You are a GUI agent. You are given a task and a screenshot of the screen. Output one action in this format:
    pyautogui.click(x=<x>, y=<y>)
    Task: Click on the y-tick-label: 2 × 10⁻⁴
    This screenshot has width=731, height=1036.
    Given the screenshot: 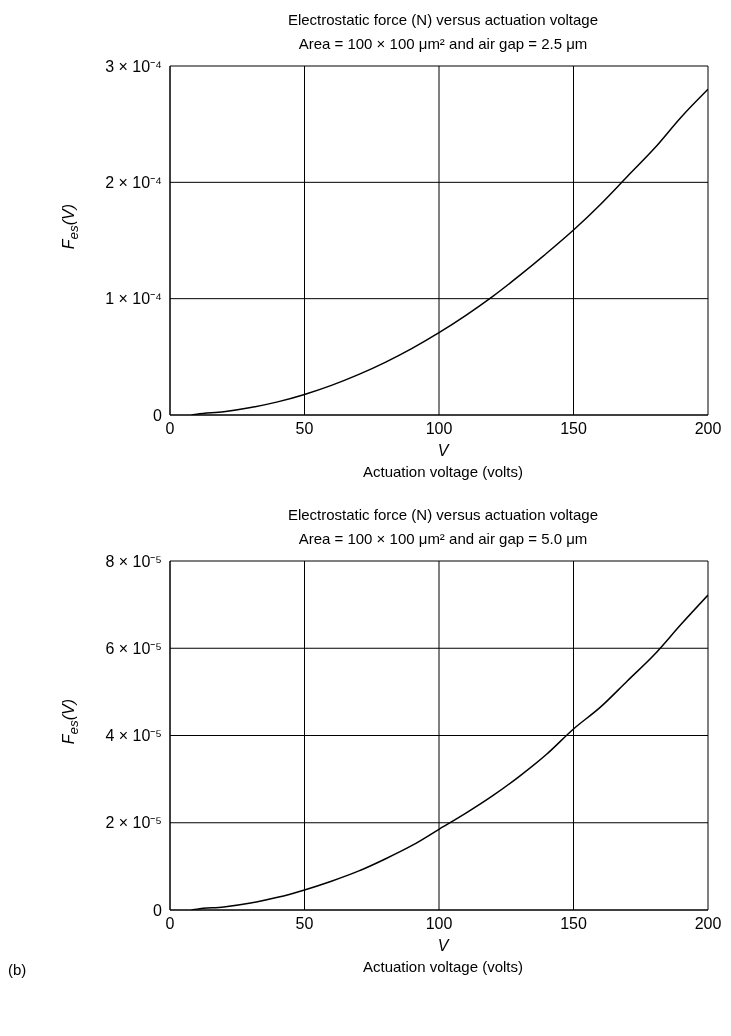 What is the action you would take?
    pyautogui.click(x=134, y=183)
    